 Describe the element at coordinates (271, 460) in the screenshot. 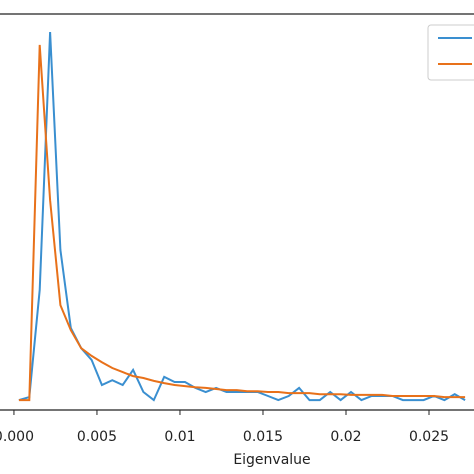

I see `x-axis-label: Eigenvalue` at that location.